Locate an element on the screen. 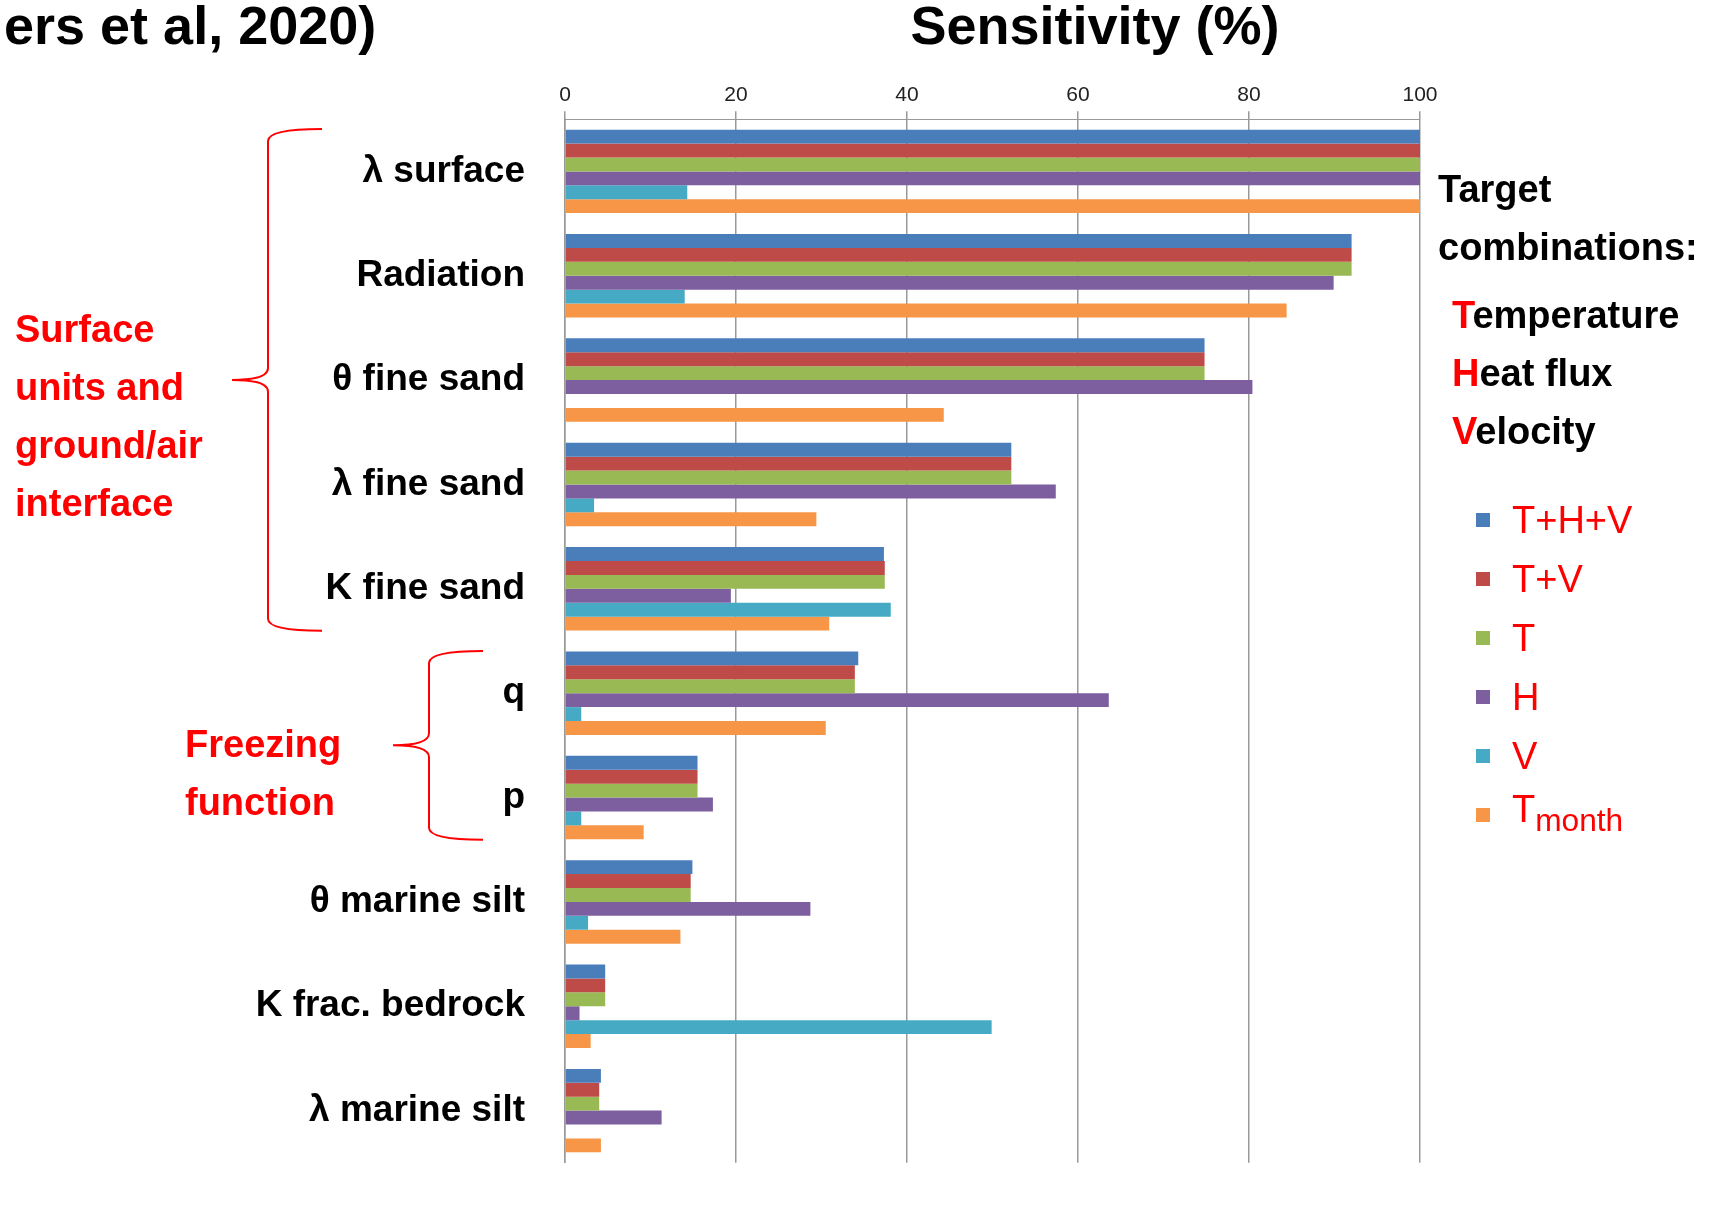  text: Freezing function is located at coordinates (264, 773).